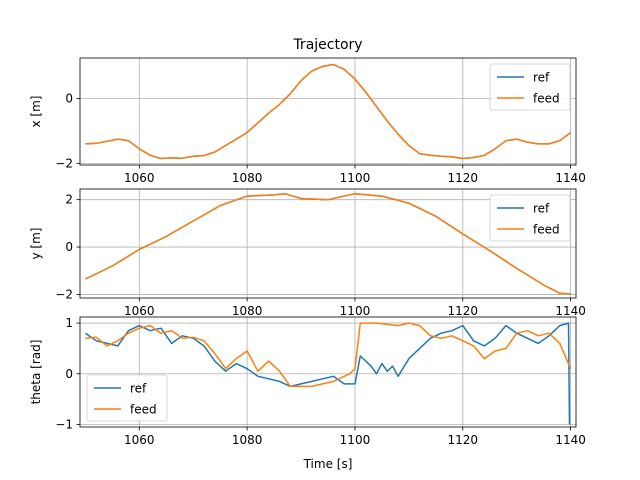  What do you see at coordinates (36, 112) in the screenshot?
I see `y-axis-label: x [m]` at bounding box center [36, 112].